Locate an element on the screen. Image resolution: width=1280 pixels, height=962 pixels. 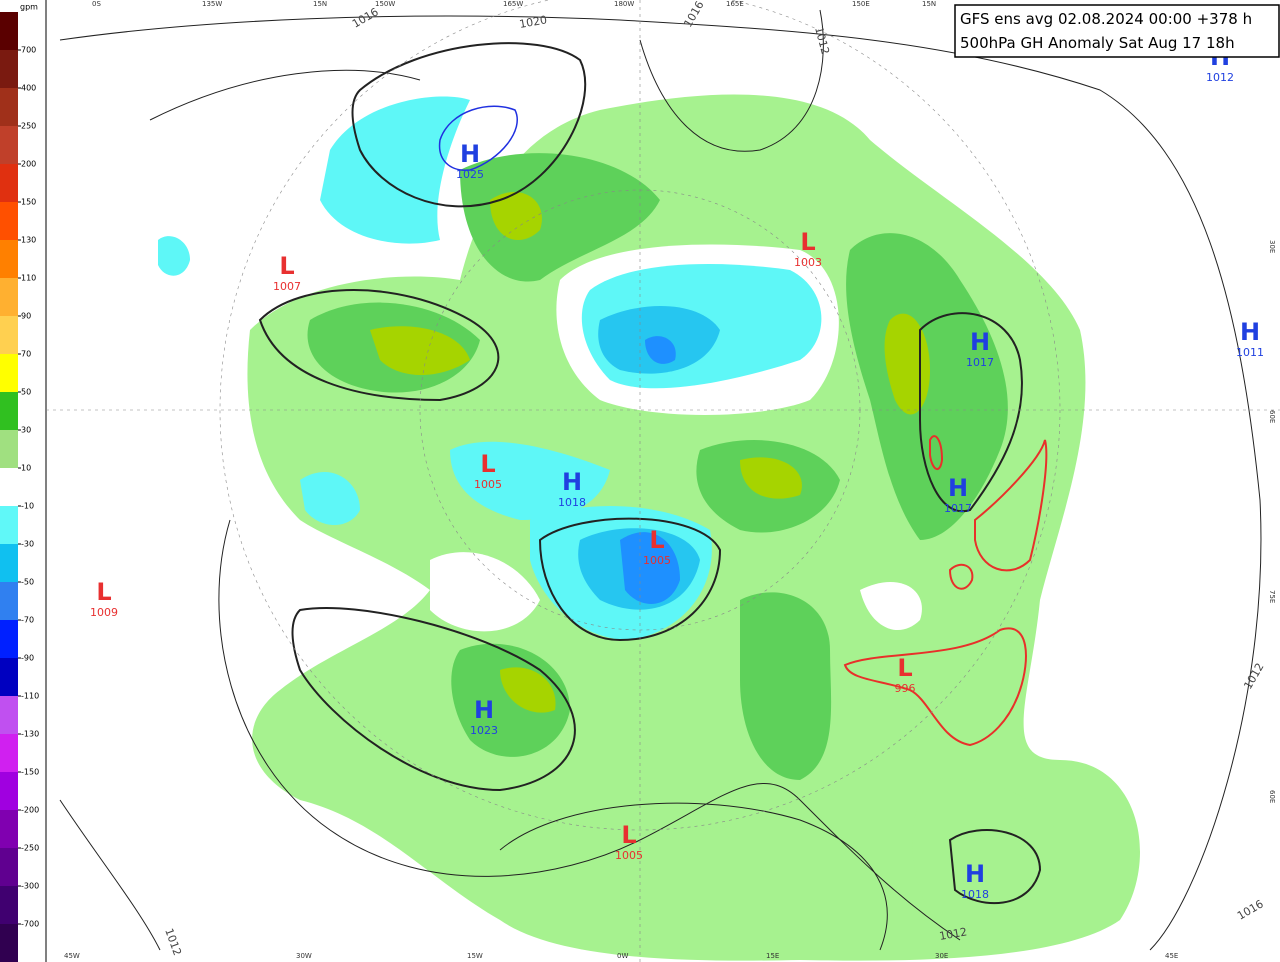
colorbar-label: 150 is located at coordinates (28, 202).